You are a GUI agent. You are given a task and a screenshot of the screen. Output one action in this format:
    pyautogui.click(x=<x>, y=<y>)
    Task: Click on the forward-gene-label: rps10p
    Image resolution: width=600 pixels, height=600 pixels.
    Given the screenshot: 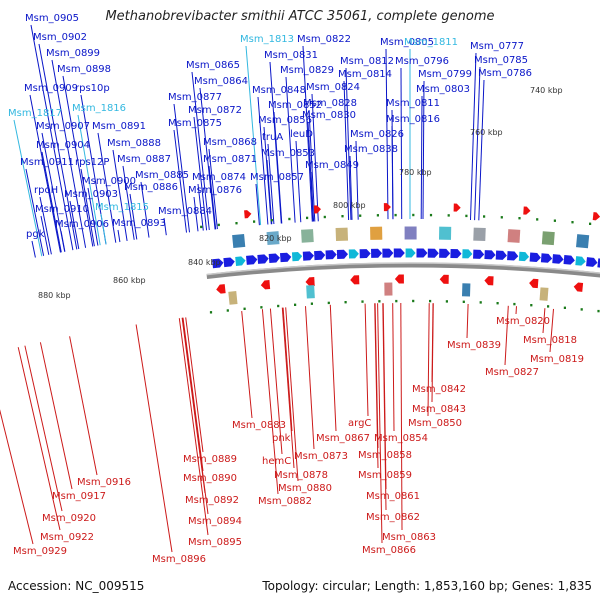 What is the action you would take?
    pyautogui.click(x=92, y=88)
    